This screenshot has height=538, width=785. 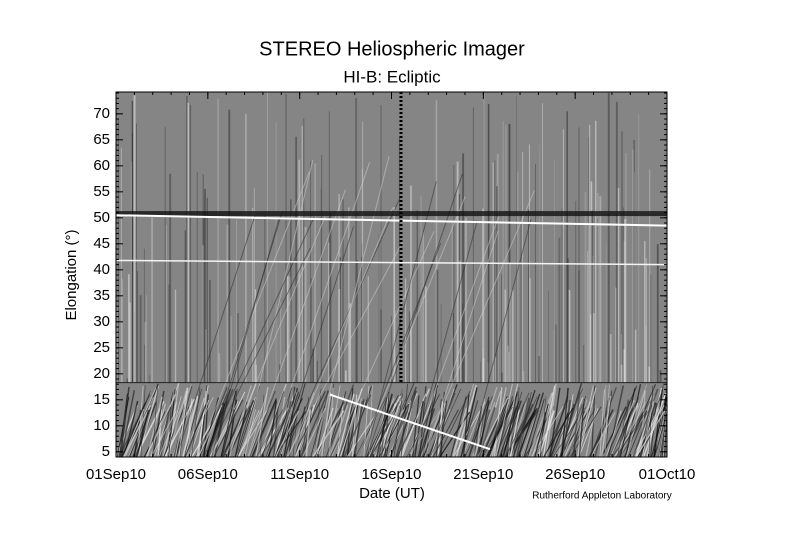 I want to click on y-tick-label: 15, so click(x=101, y=399).